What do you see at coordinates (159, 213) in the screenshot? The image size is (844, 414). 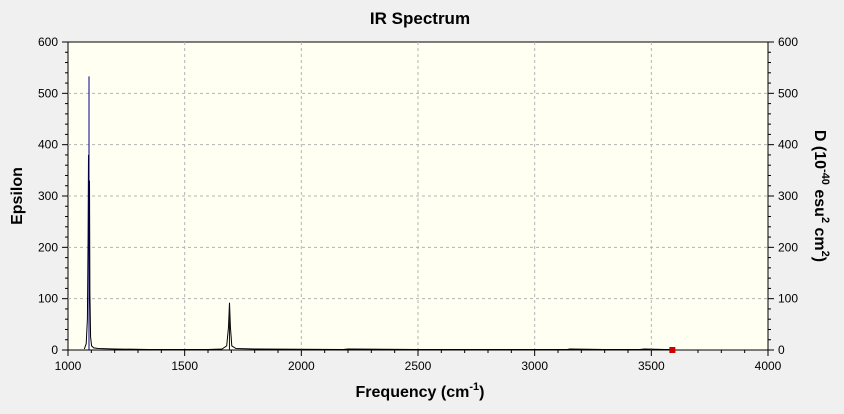 I see `stick-layer` at bounding box center [159, 213].